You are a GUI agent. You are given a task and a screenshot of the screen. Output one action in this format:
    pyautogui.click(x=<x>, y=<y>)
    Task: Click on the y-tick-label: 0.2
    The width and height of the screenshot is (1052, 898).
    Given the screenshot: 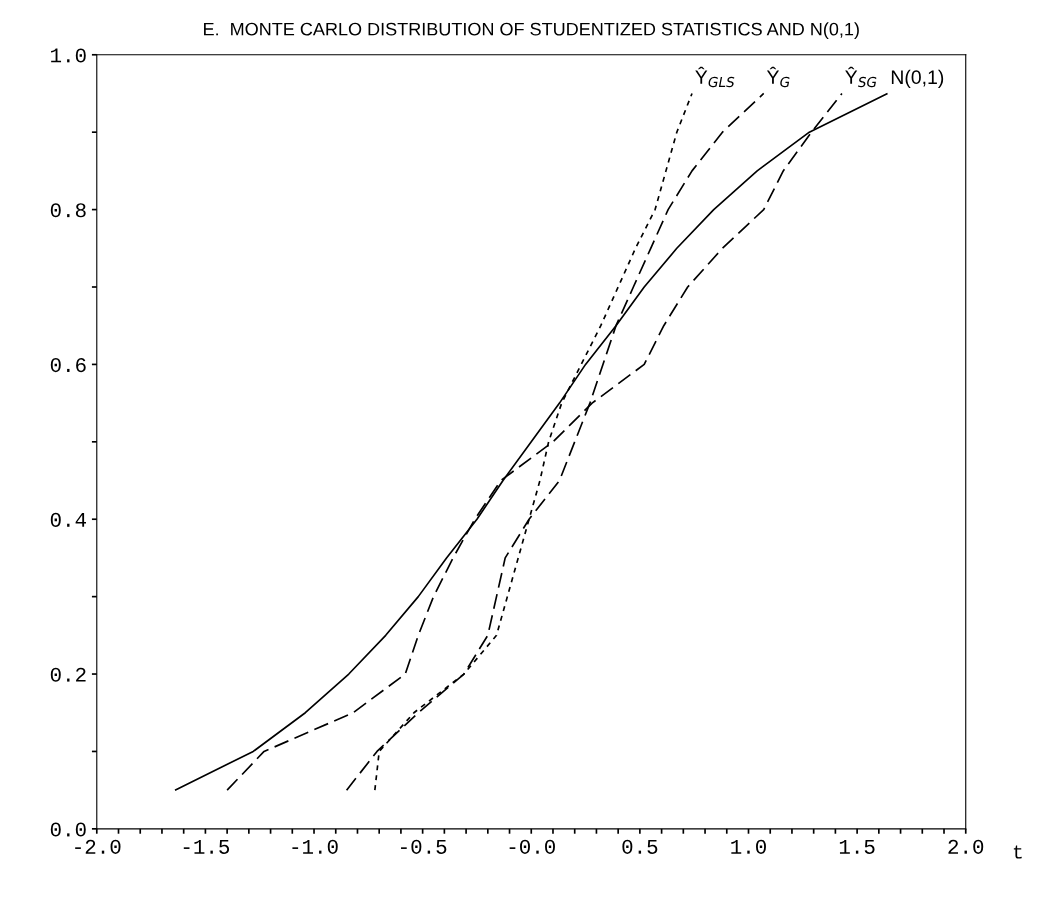 What is the action you would take?
    pyautogui.click(x=68, y=674)
    